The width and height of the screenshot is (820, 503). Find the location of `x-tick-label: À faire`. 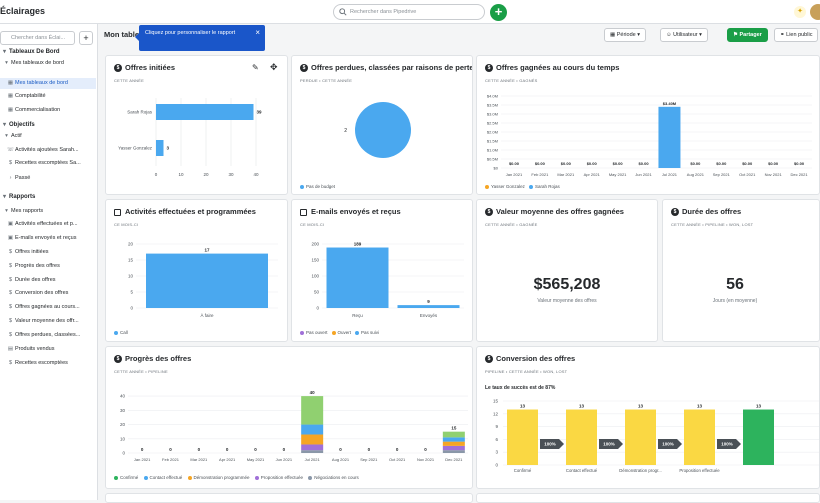

x-tick-label: À faire is located at coordinates (207, 315).